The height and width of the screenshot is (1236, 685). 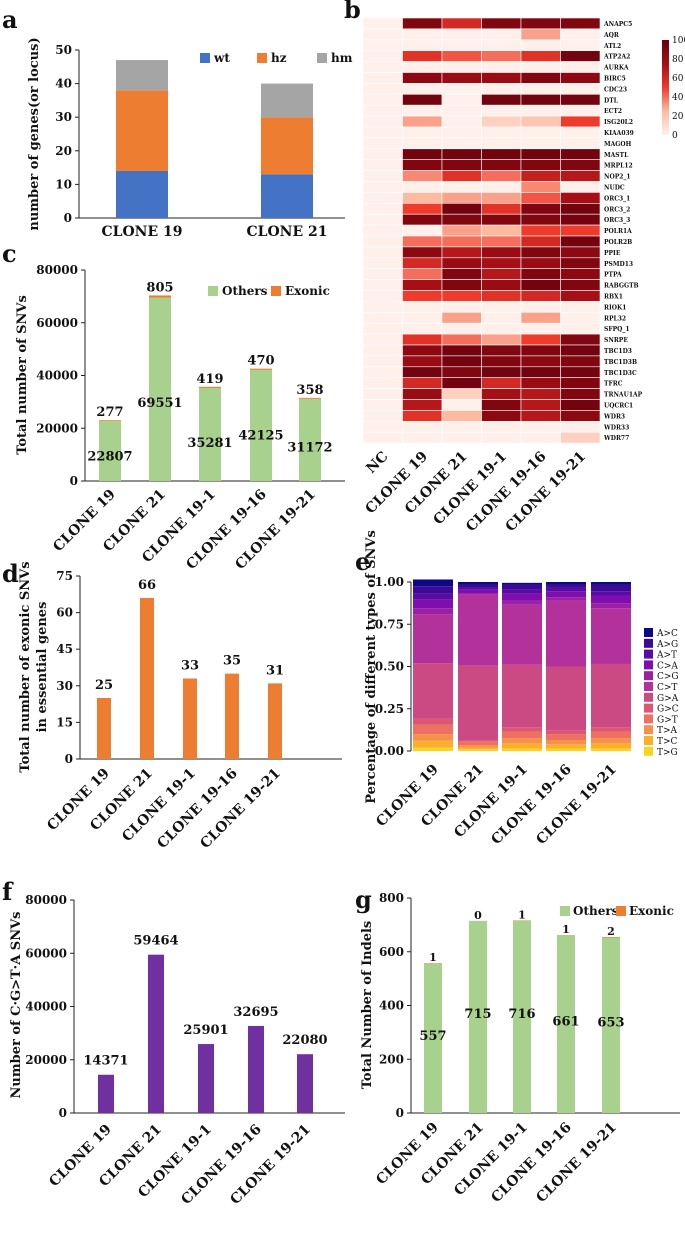 I want to click on legend-label-g-t: G>T, so click(x=667, y=720).